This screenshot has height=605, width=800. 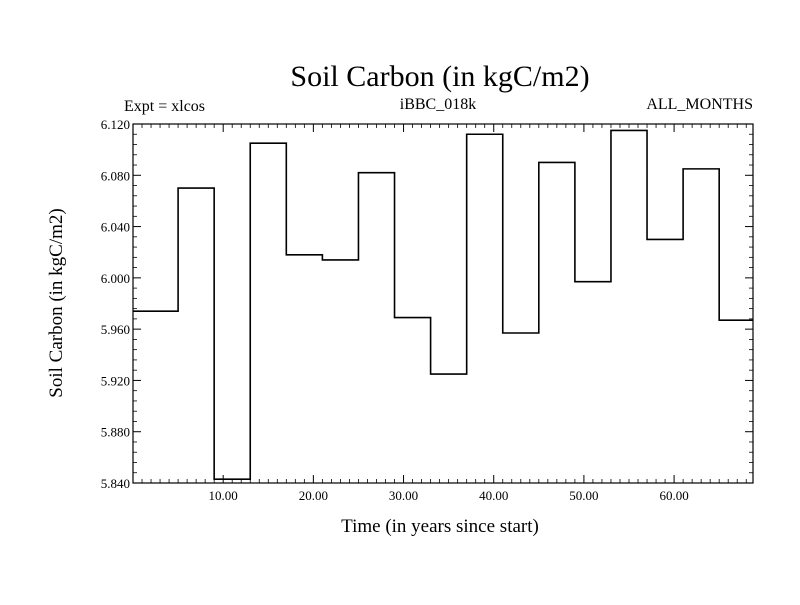 What do you see at coordinates (115, 329) in the screenshot?
I see `y-tick-label: 5.960` at bounding box center [115, 329].